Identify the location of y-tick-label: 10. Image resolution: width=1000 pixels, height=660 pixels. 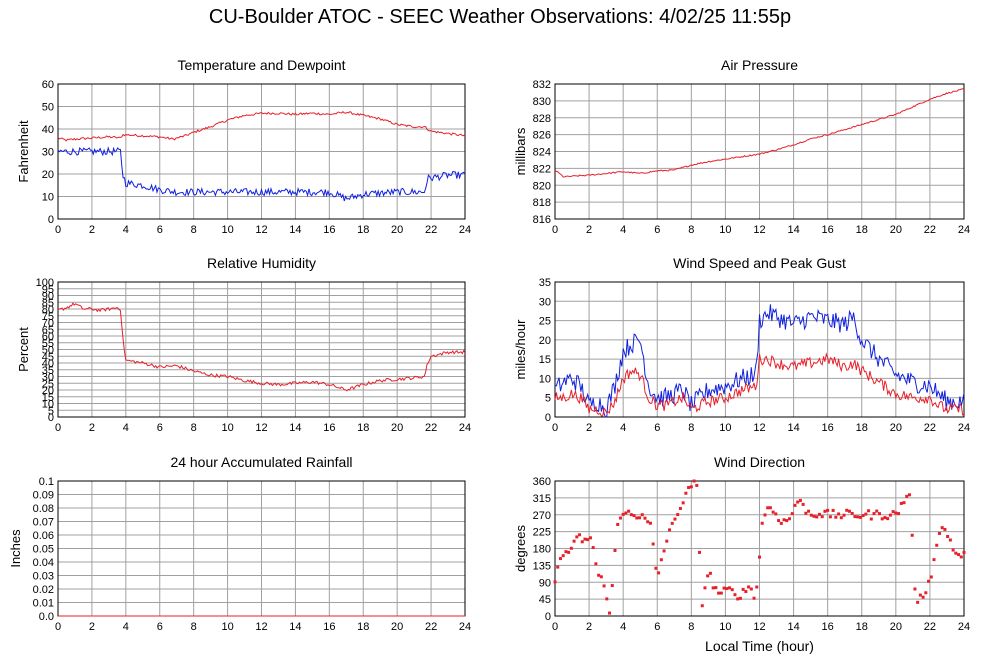
(48, 405).